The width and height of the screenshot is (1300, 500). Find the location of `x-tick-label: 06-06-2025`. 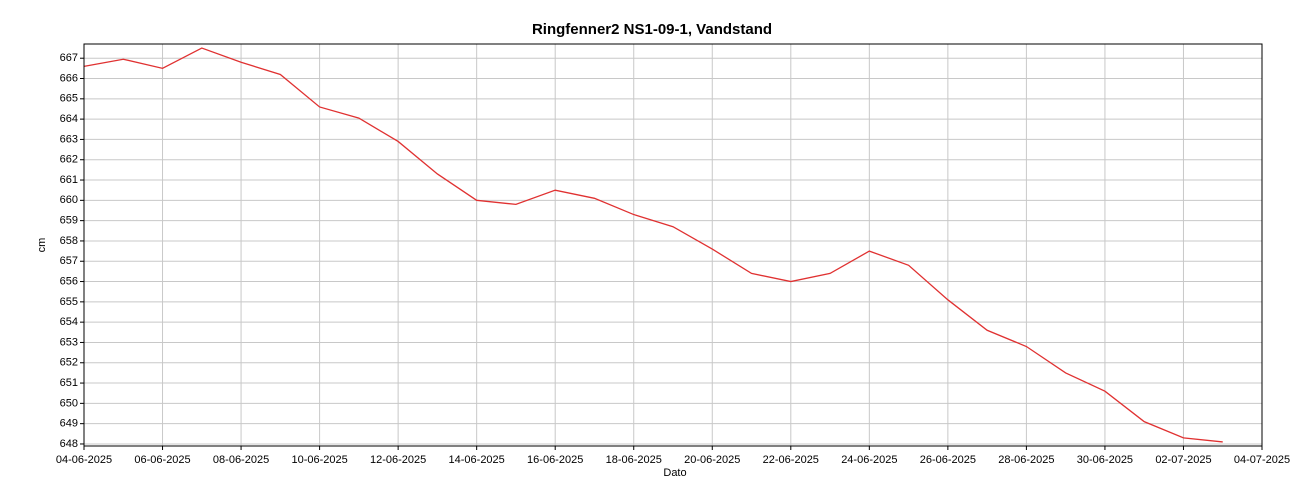

x-tick-label: 06-06-2025 is located at coordinates (162, 460).